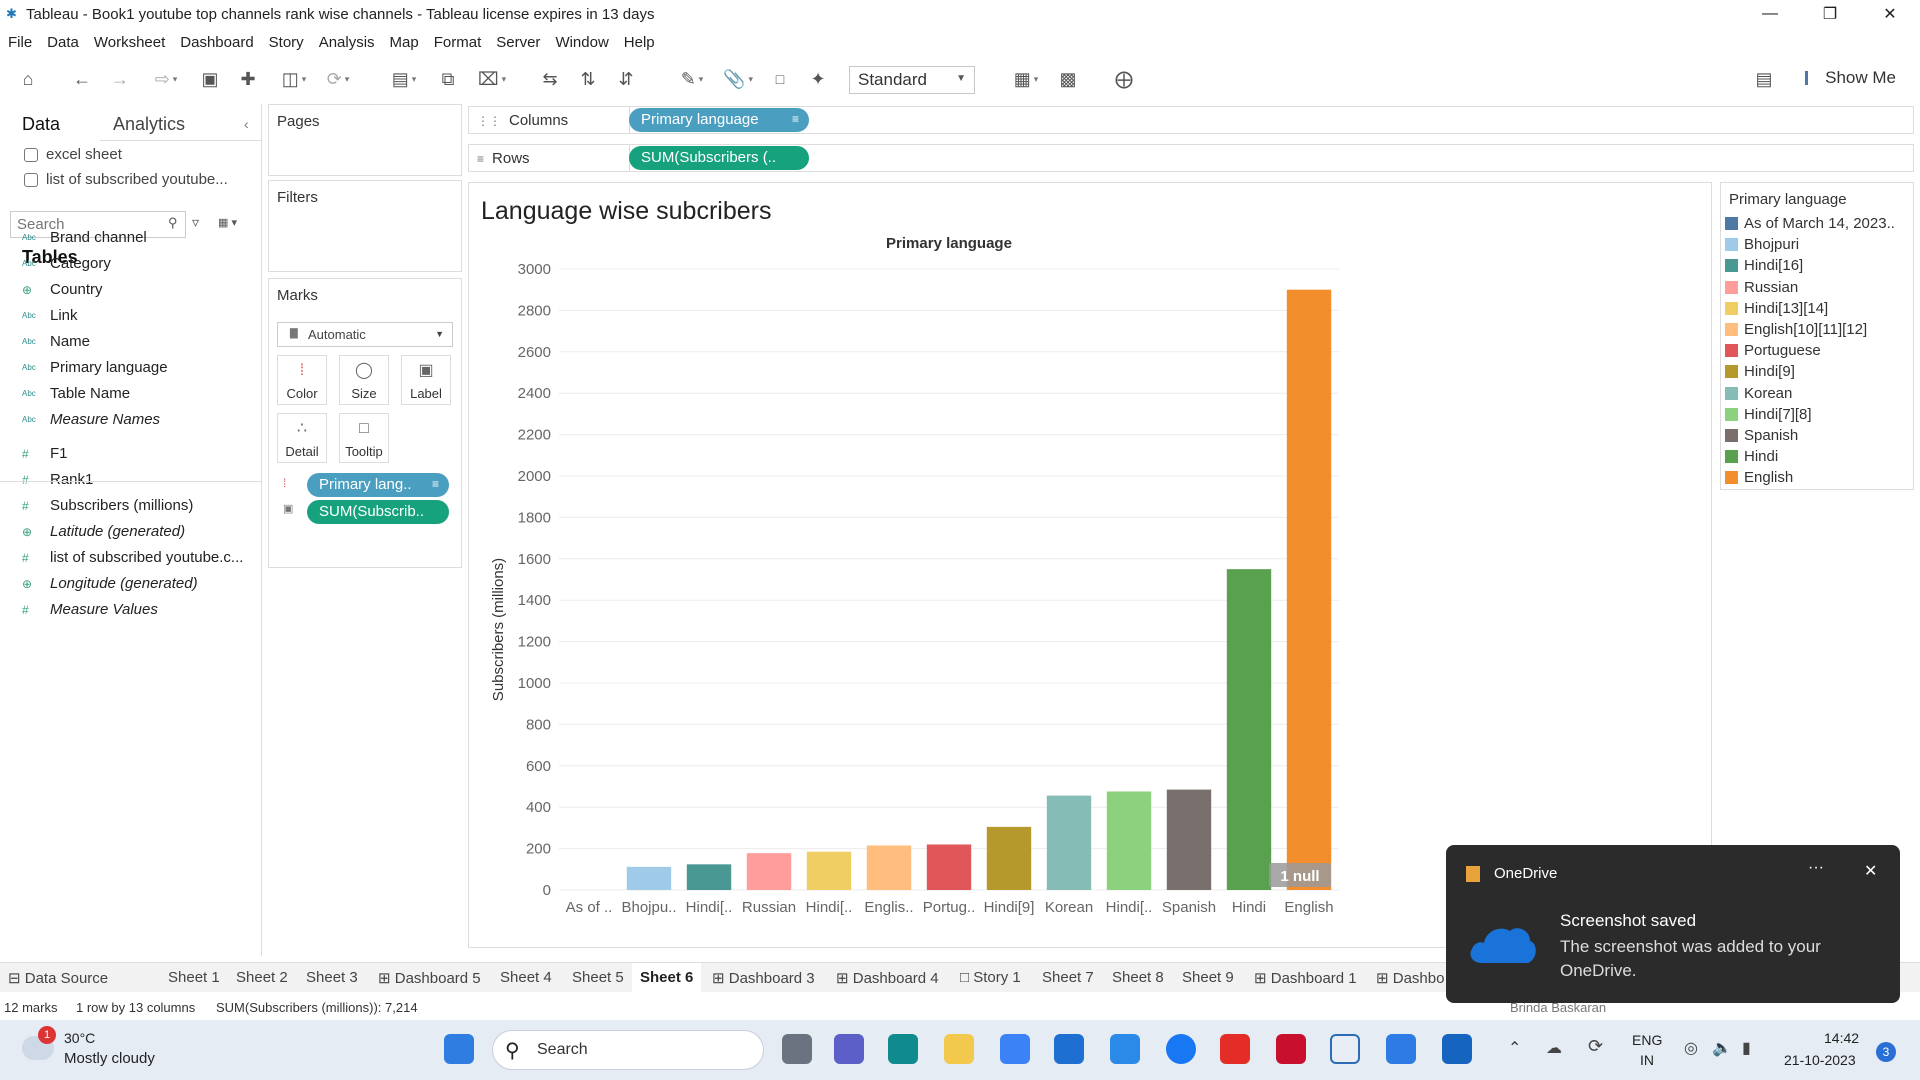 The width and height of the screenshot is (1920, 1080). What do you see at coordinates (76, 393) in the screenshot?
I see `field-item: Abc Table Name` at bounding box center [76, 393].